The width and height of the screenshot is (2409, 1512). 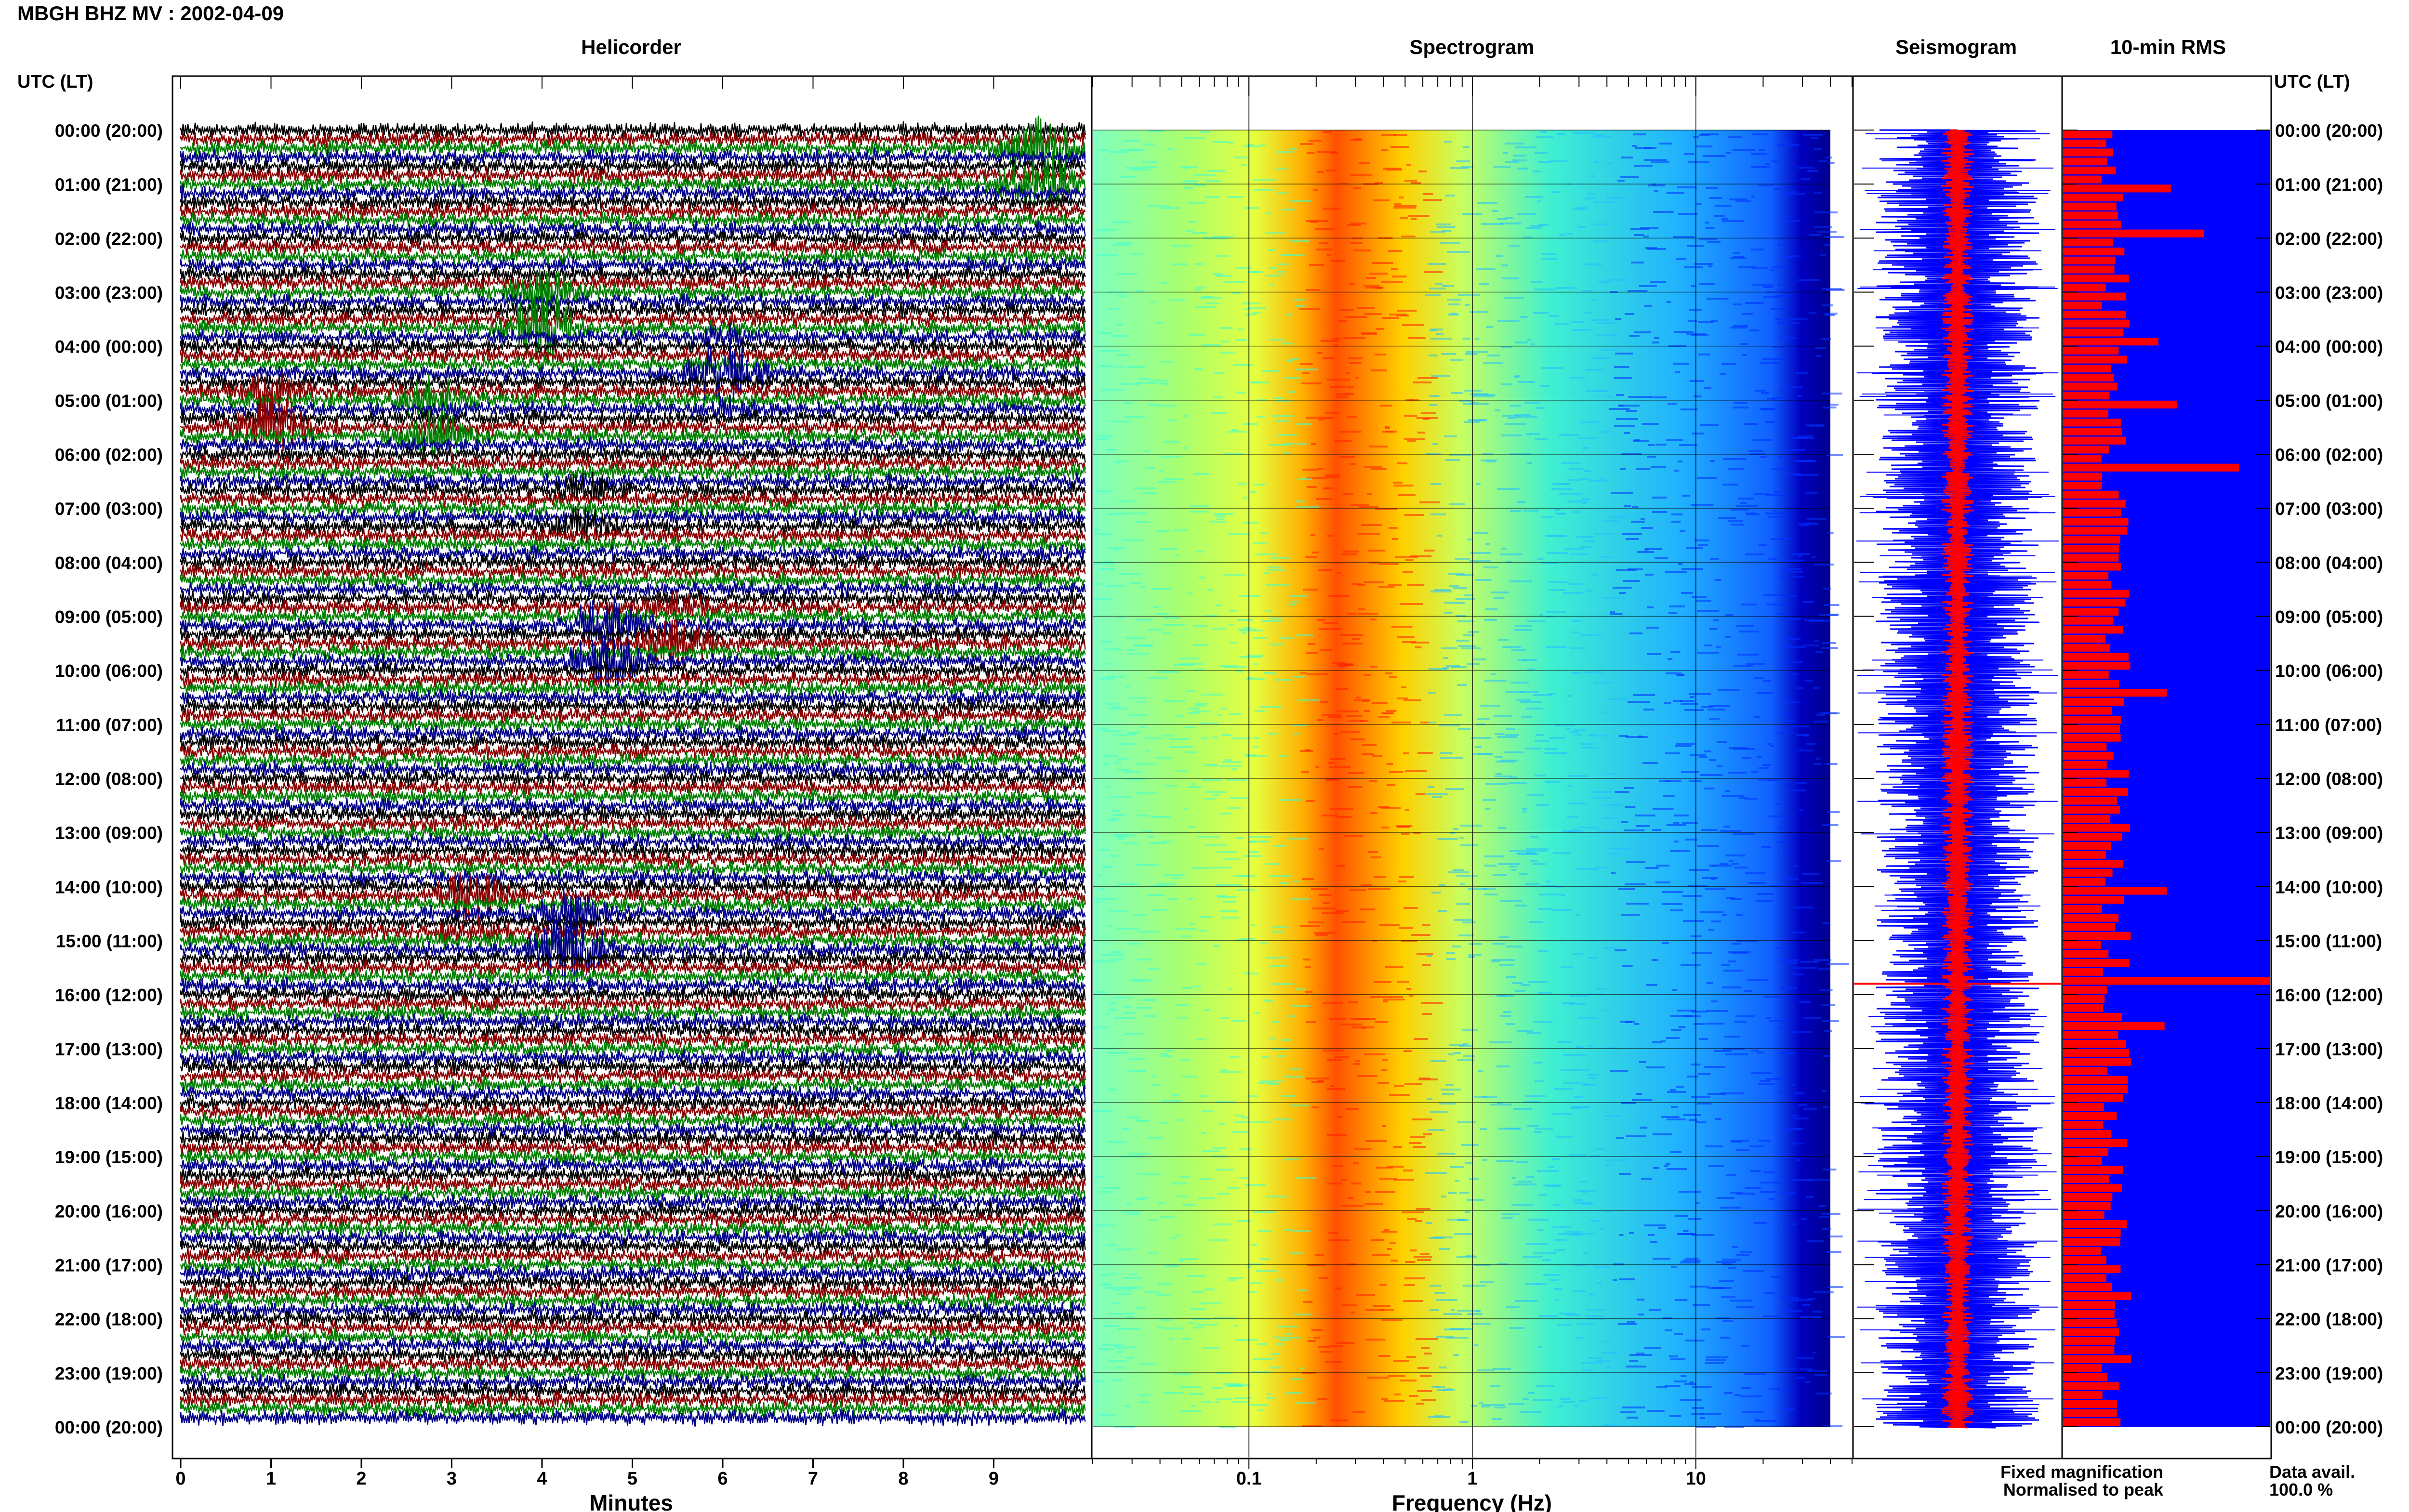 I want to click on time-tick-label-right: 17:00 (13:00), so click(x=2329, y=1049).